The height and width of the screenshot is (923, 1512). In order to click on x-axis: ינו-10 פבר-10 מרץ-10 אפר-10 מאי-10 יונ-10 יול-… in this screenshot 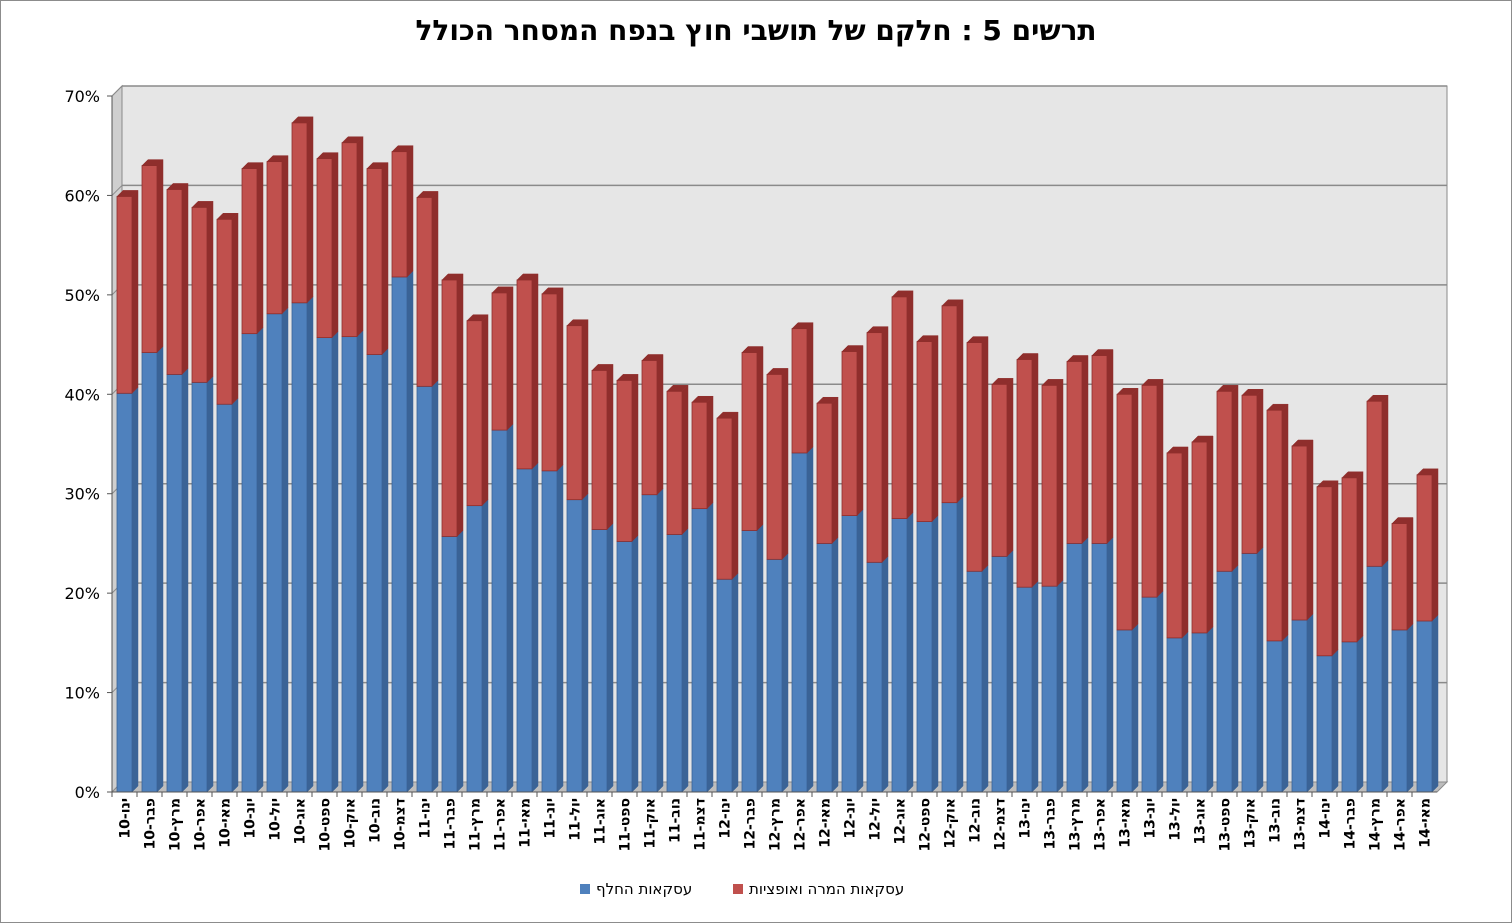, I will do `click(774, 821)`.